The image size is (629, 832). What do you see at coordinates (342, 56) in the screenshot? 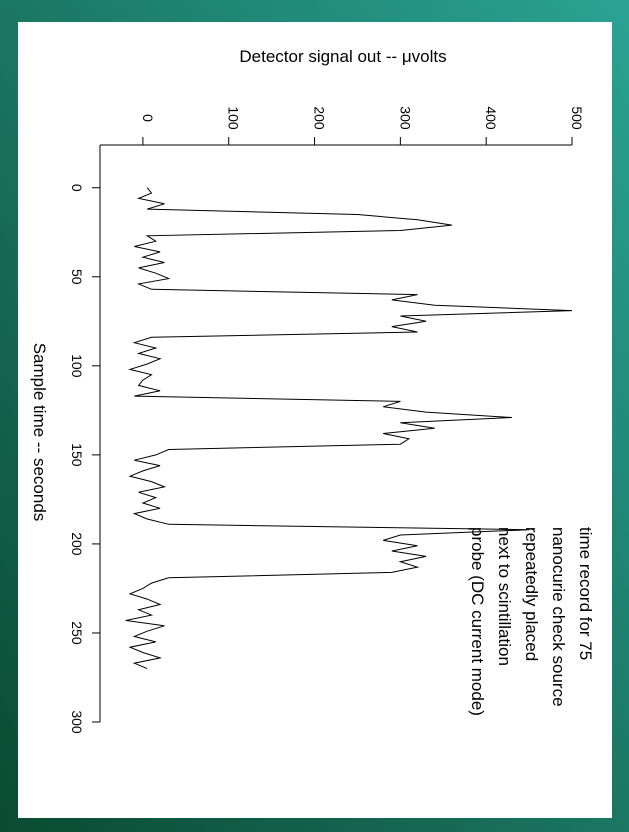
I see `chart-title: Detector signal out -- μvolts` at bounding box center [342, 56].